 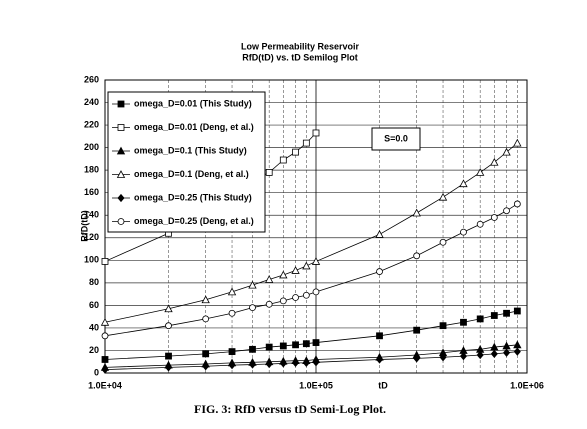 I want to click on legend-label: omega_D=0.1 (This Study), so click(x=190, y=150).